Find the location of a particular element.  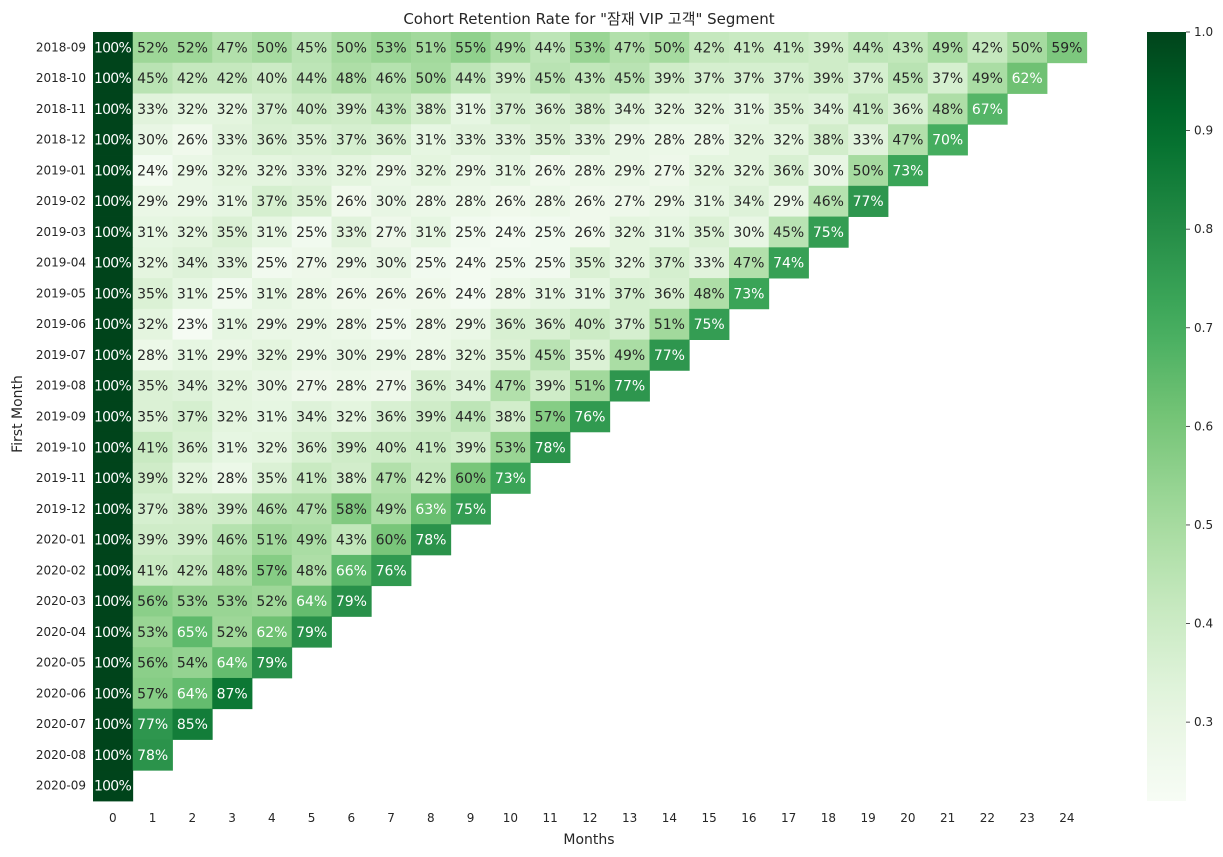

cell-value-label: 67% is located at coordinates (987, 110).